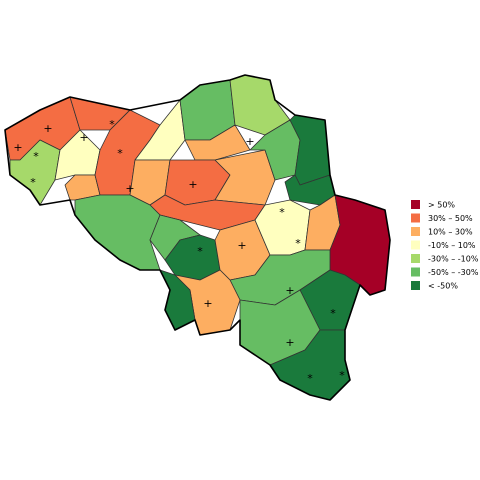 The image size is (480, 480). I want to click on legend-label: > 50%, so click(441, 205).